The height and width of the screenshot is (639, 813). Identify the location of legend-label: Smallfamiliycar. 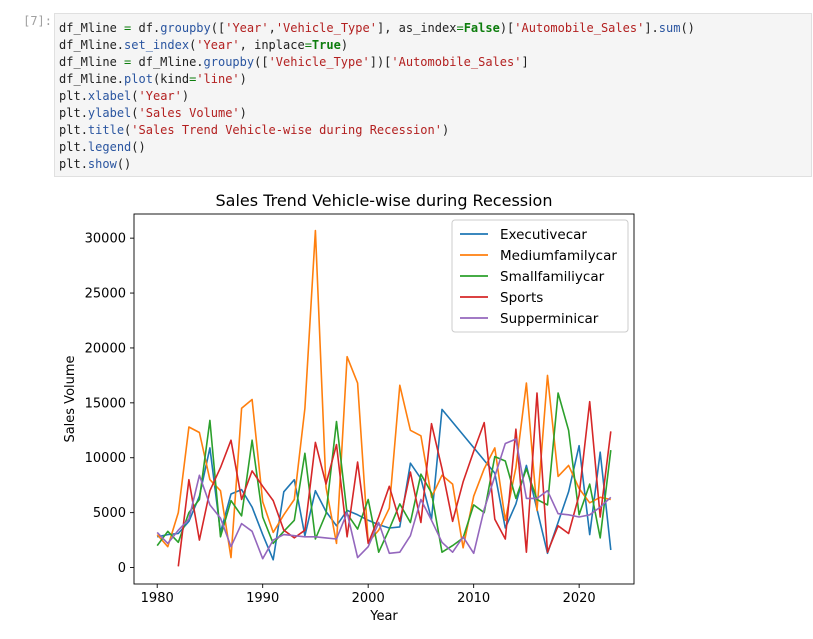
(552, 277).